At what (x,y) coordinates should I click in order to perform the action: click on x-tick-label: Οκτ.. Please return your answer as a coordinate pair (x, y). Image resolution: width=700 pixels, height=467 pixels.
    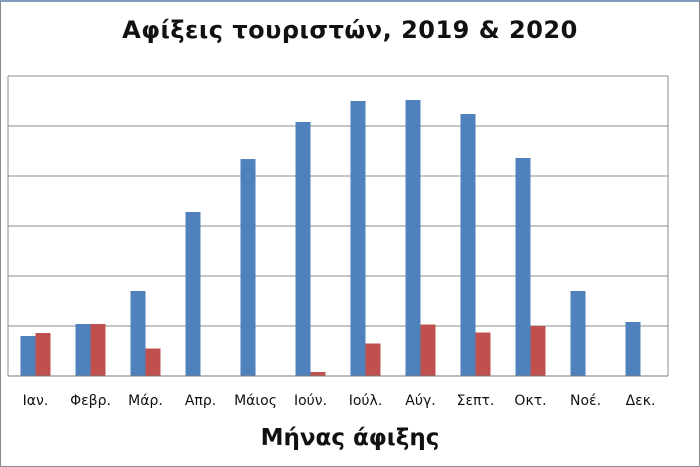
    Looking at the image, I should click on (530, 401).